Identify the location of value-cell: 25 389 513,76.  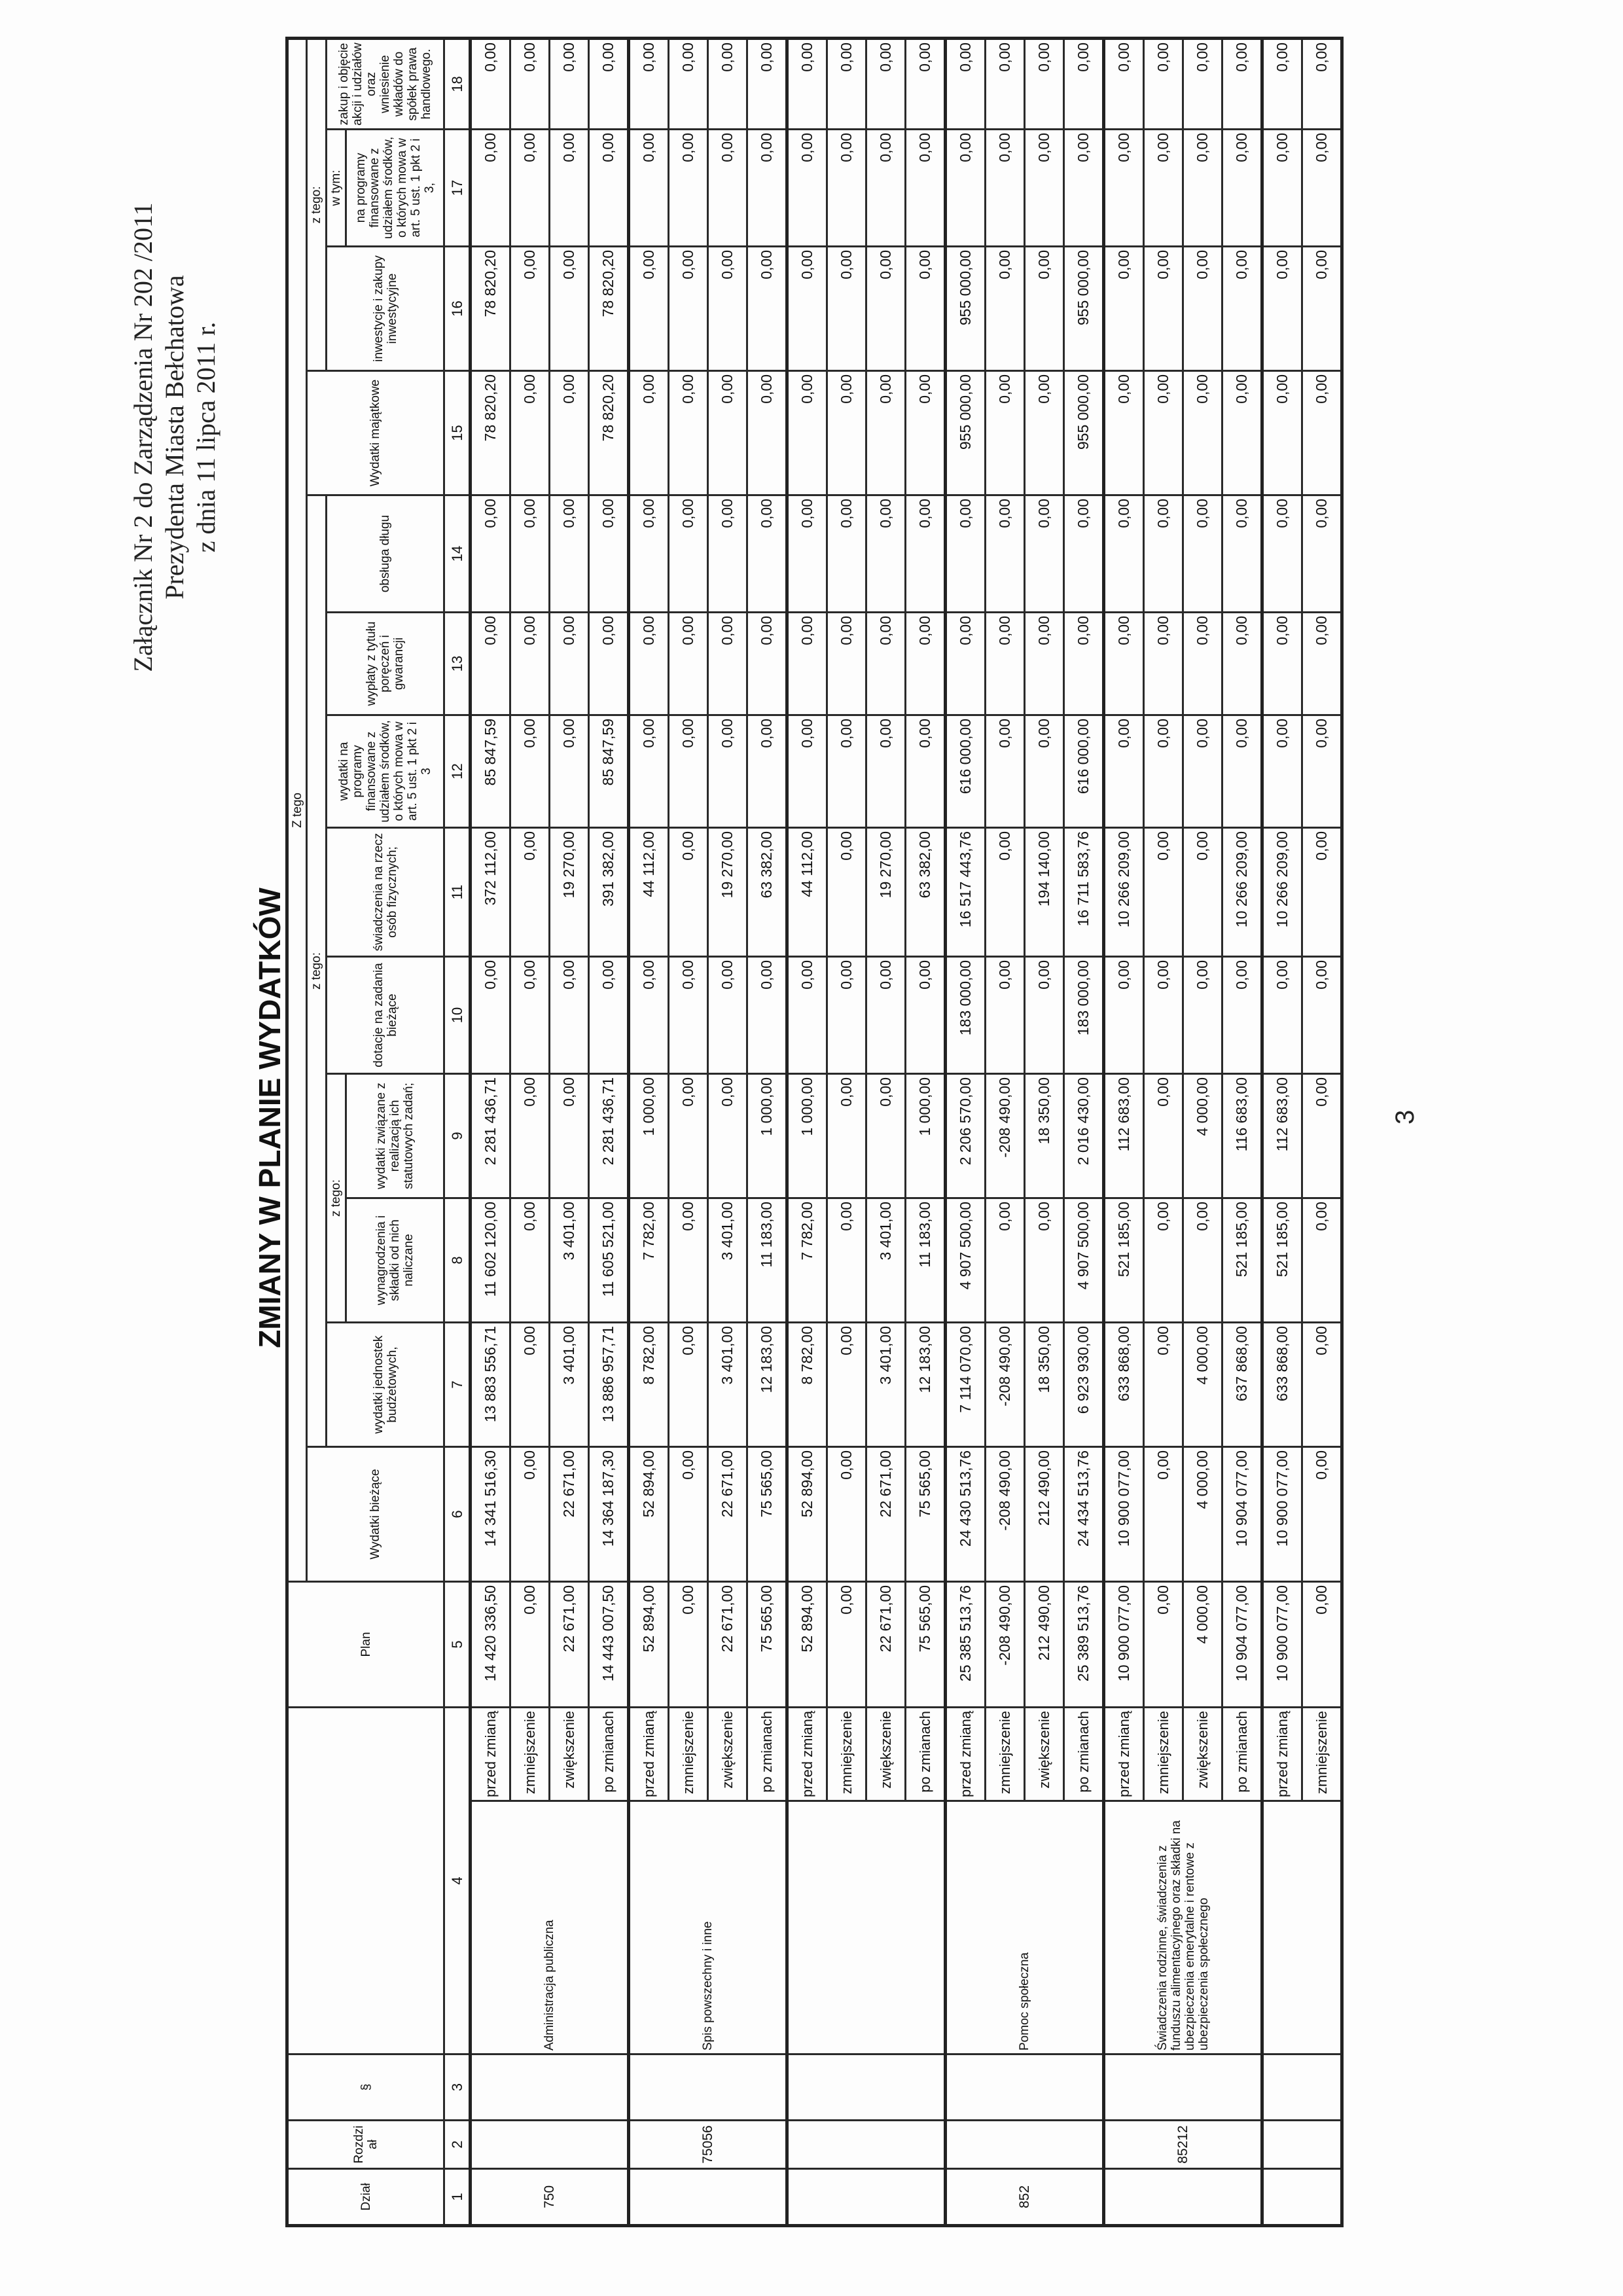
(1083, 1644).